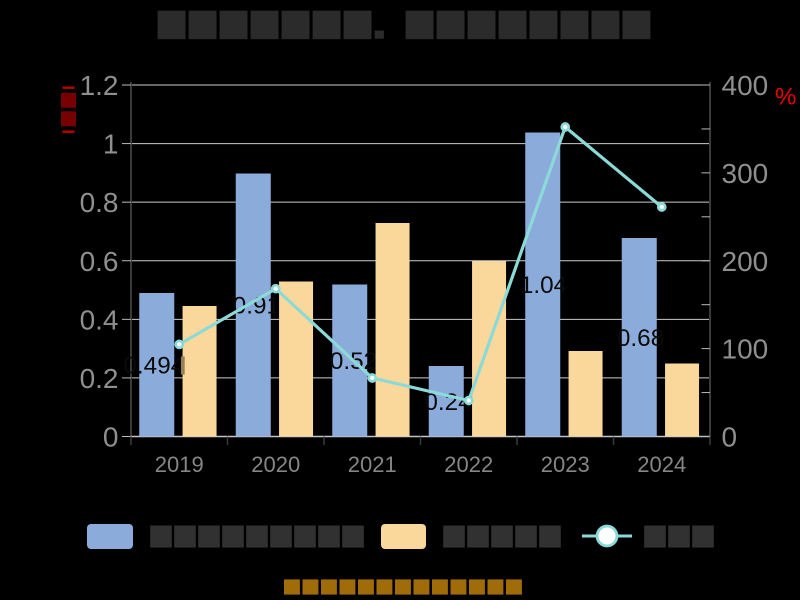 The width and height of the screenshot is (800, 600). I want to click on svg-text: 300, so click(745, 173).